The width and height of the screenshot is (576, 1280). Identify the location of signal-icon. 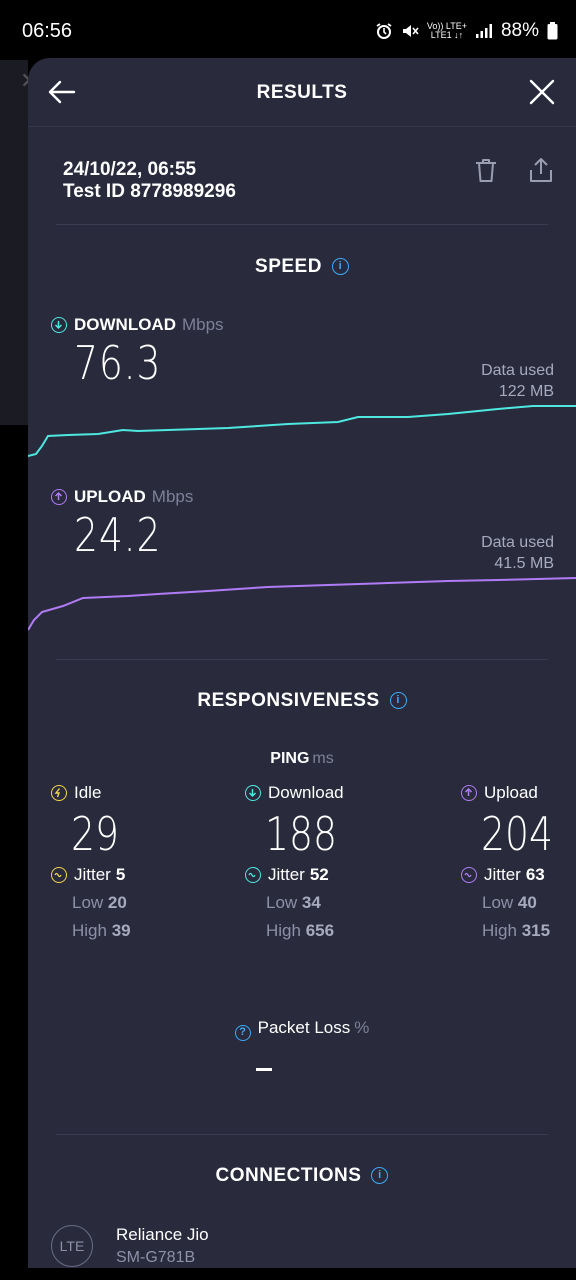
(483, 31).